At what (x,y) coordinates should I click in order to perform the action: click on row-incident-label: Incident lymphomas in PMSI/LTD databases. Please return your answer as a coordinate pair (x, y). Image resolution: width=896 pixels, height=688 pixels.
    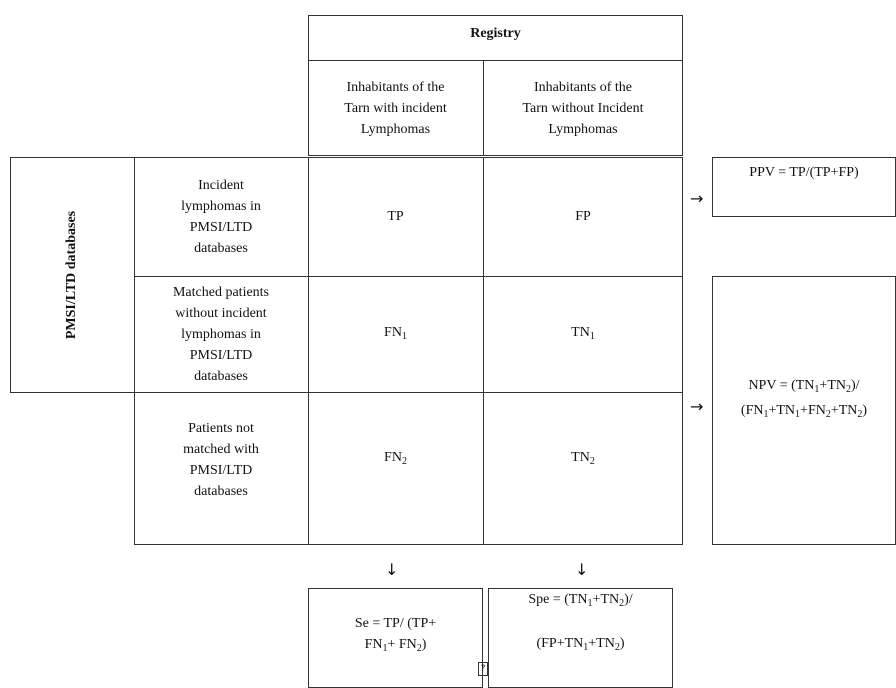
    Looking at the image, I should click on (221, 216).